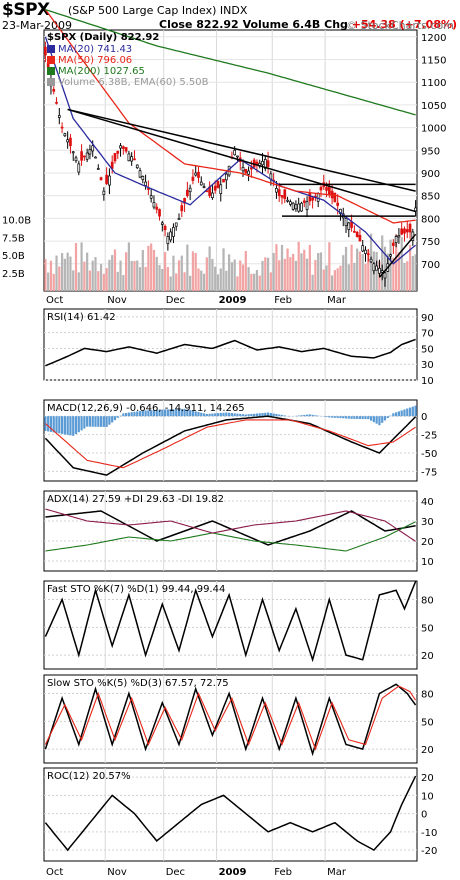 The width and height of the screenshot is (460, 880). Describe the element at coordinates (138, 683) in the screenshot. I see `indicator-title: Slow STO %K(5) %D(3) 67.57, 72.75` at that location.